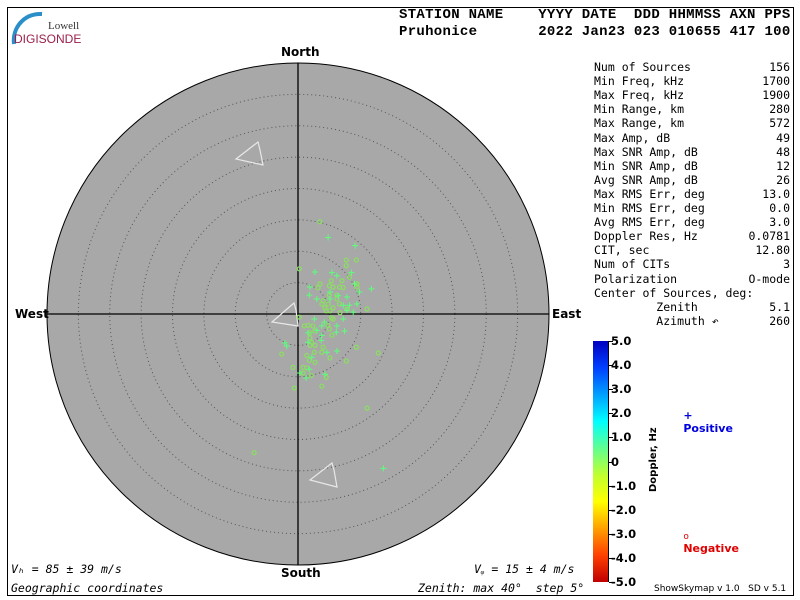 The image size is (800, 600). Describe the element at coordinates (786, 264) in the screenshot. I see `stat-value: 3` at that location.